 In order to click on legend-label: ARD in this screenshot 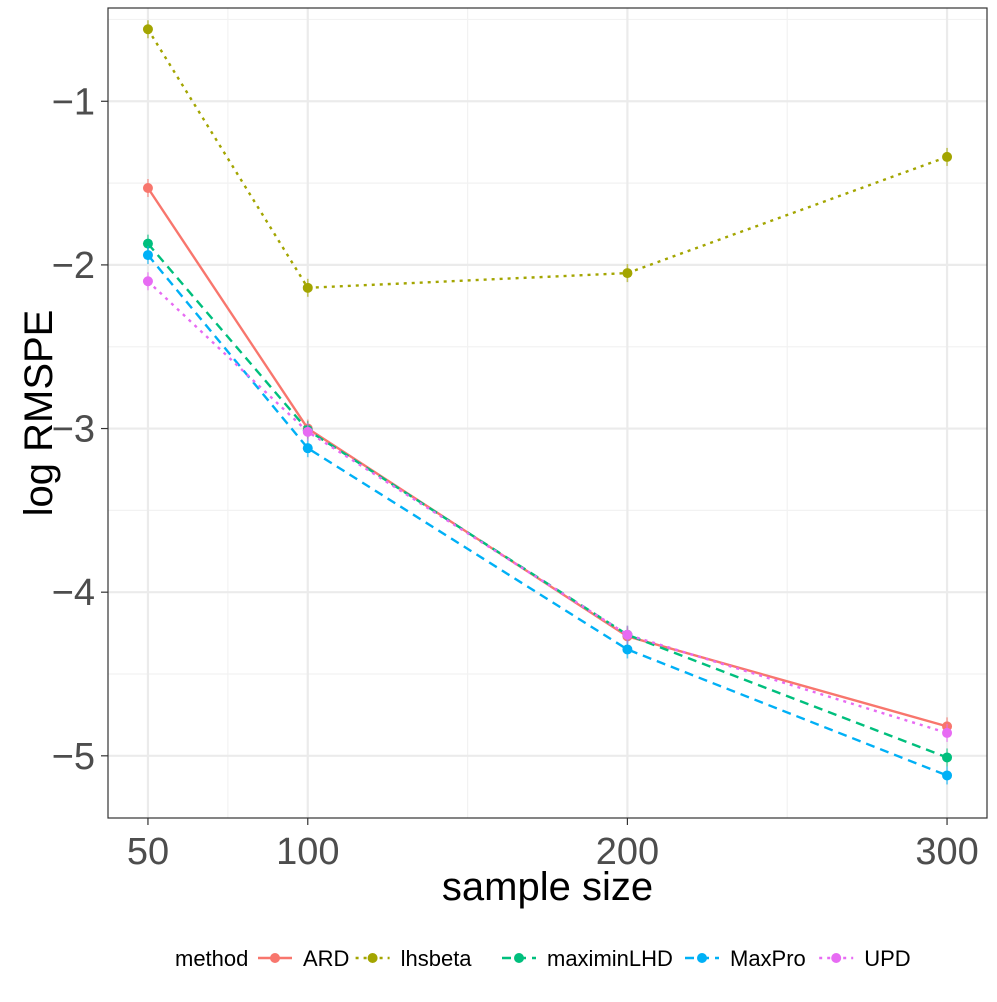, I will do `click(326, 958)`.